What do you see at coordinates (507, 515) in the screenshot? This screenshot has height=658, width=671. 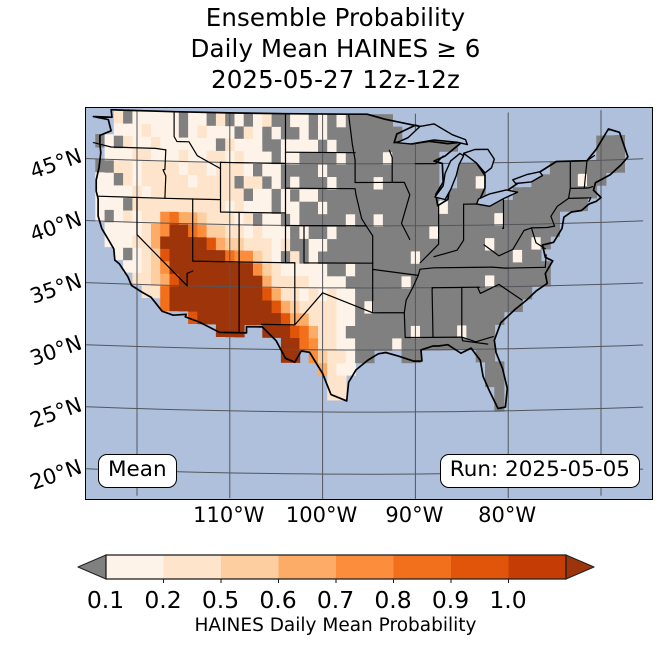 I see `lon-tick-80: 80°W` at bounding box center [507, 515].